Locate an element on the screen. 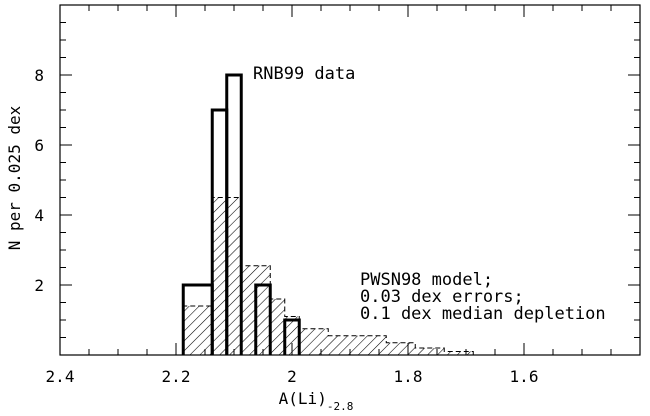 This screenshot has width=650, height=416. data-histogram is located at coordinates (241, 214).